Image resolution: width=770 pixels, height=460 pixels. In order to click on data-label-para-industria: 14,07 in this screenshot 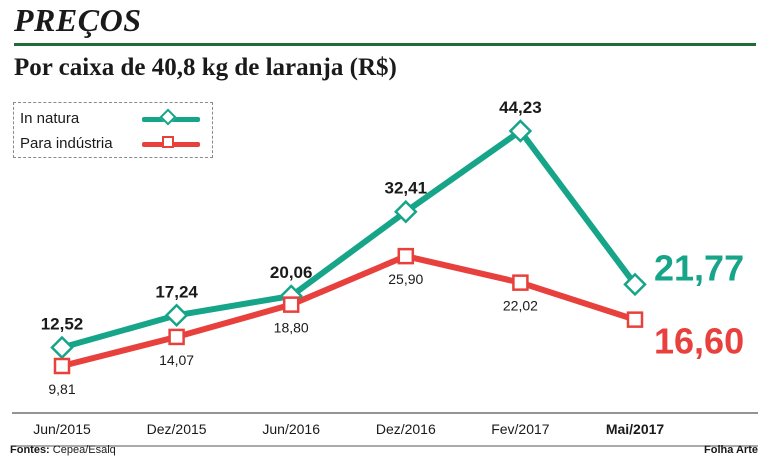, I will do `click(176, 360)`.